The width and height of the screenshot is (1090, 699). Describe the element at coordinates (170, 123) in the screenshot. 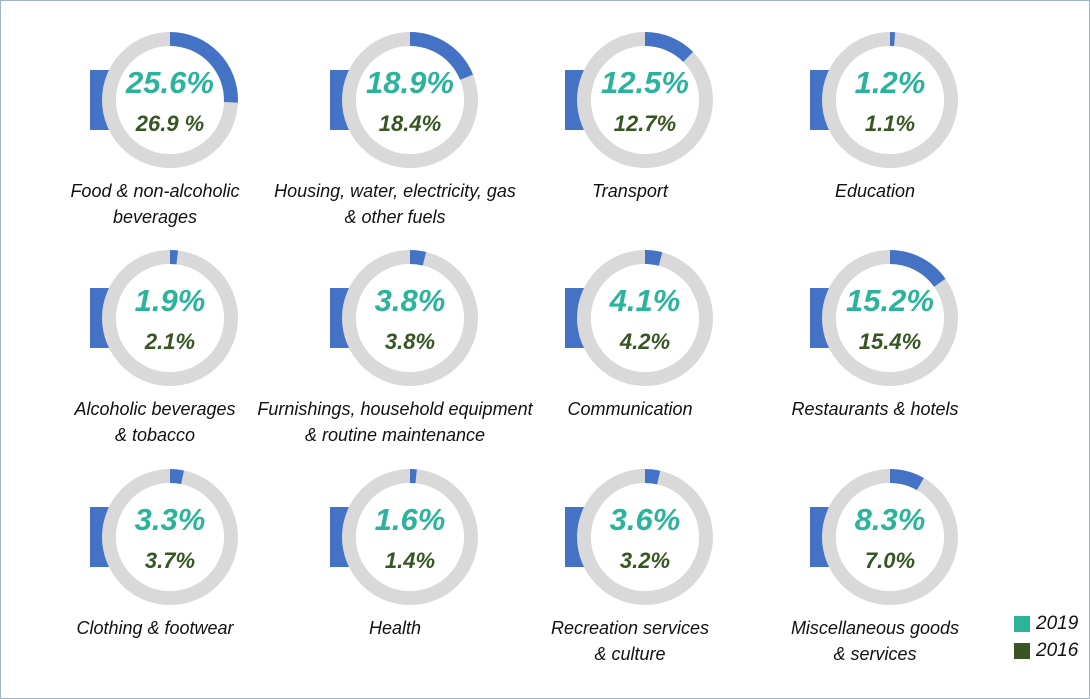

I see `value-2016: 26.9 %` at that location.